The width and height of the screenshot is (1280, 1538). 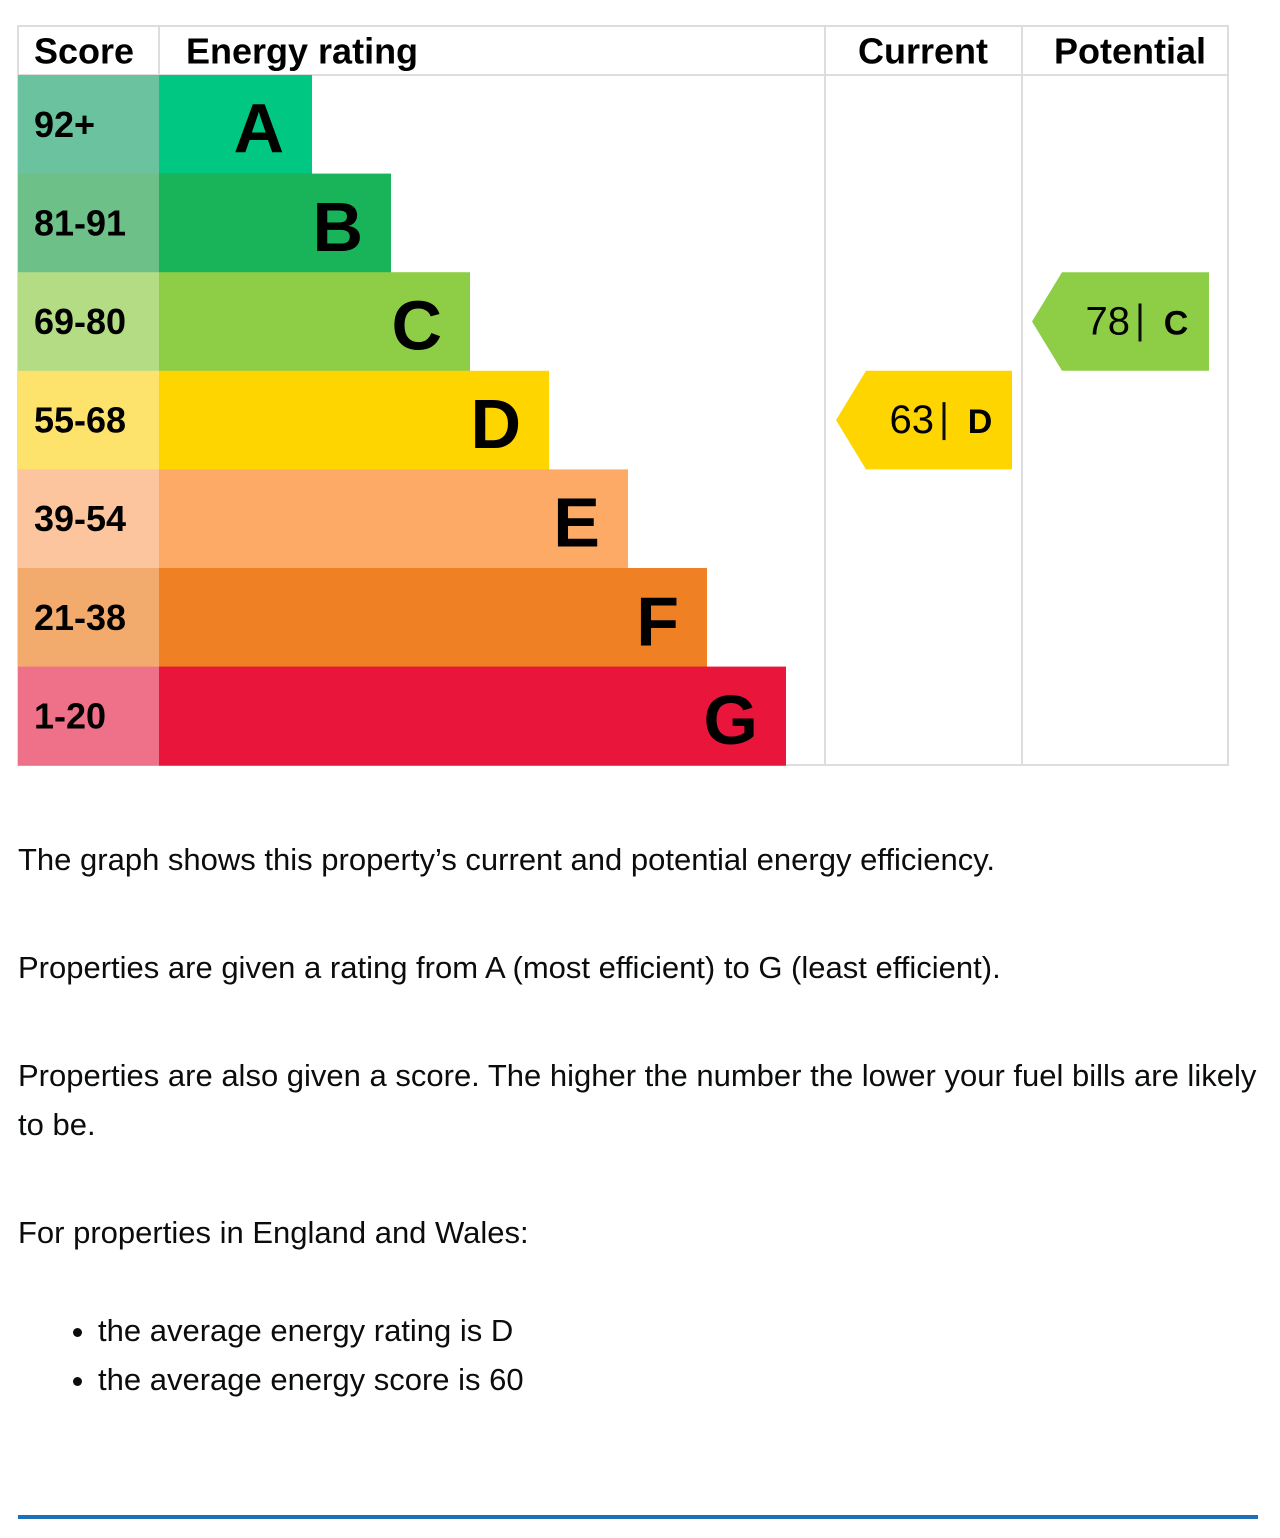 What do you see at coordinates (337, 227) in the screenshot?
I see `band-letter: B` at bounding box center [337, 227].